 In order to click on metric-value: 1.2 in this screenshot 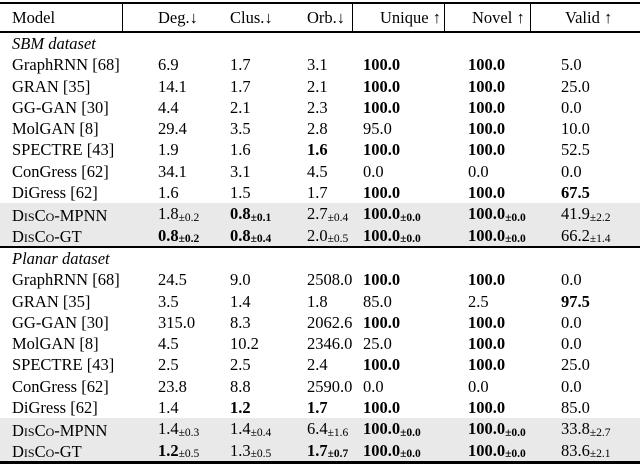, I will do `click(168, 450)`.